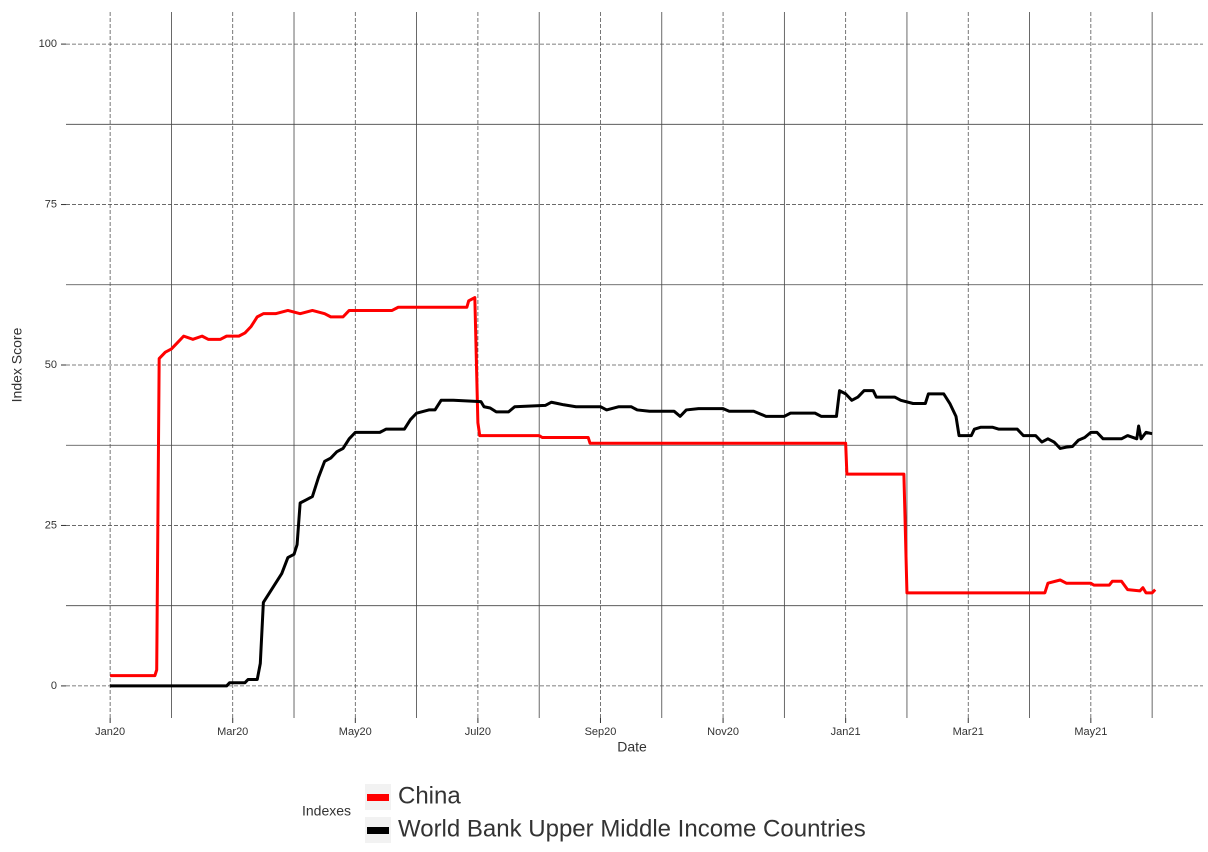 The image size is (1208, 852). I want to click on y-tick-label: 50, so click(51, 365).